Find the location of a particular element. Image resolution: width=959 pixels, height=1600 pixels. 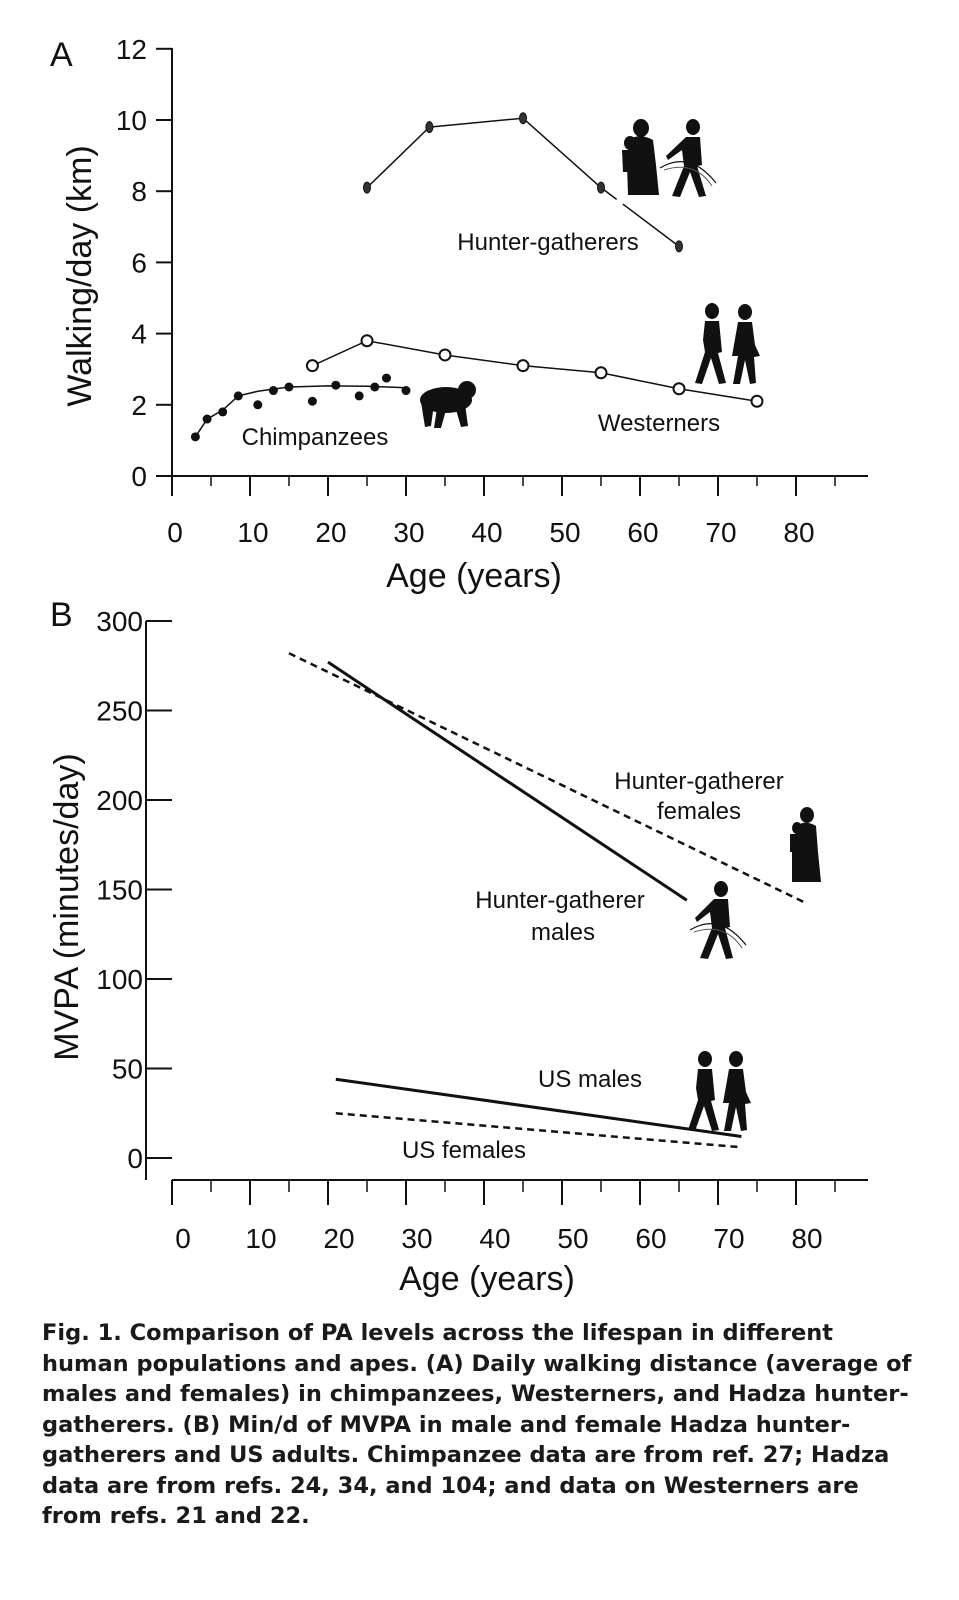

panel-a-y-label: Walking/day (km) is located at coordinates (80, 275).